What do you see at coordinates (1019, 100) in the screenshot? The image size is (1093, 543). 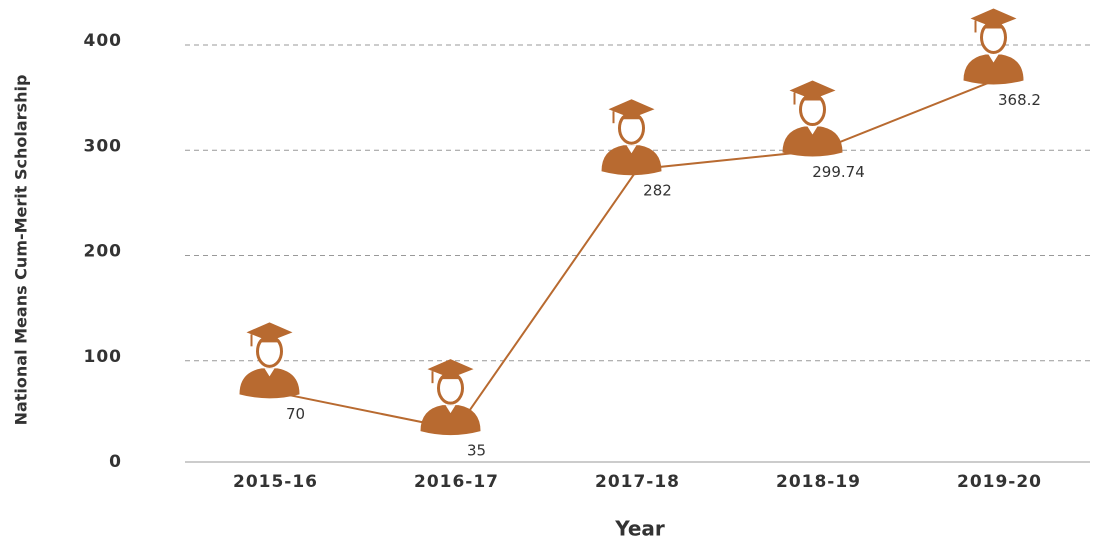 I see `data-label: 368.2` at bounding box center [1019, 100].